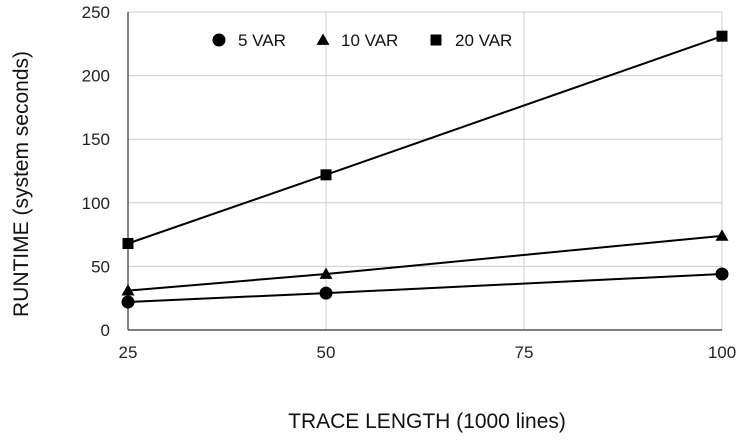 The width and height of the screenshot is (747, 441). I want to click on legend-label: 5 VAR, so click(262, 40).